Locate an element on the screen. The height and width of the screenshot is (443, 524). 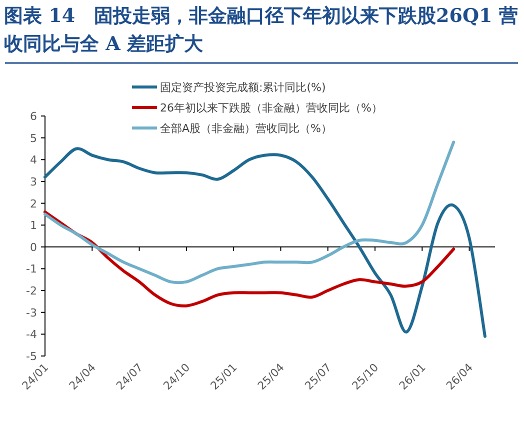
legend-label: 固定资产投资完成额:累计同比(%) is located at coordinates (243, 87).